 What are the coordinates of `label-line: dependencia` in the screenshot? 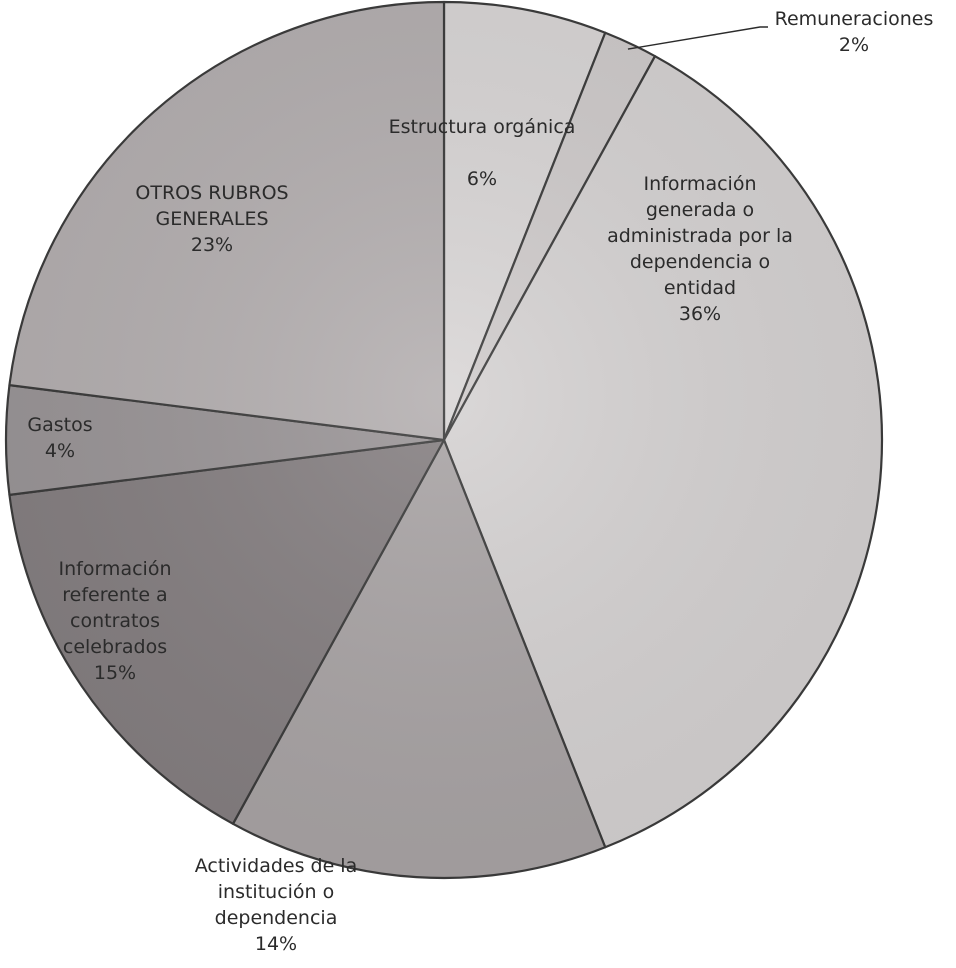 It's located at (276, 918).